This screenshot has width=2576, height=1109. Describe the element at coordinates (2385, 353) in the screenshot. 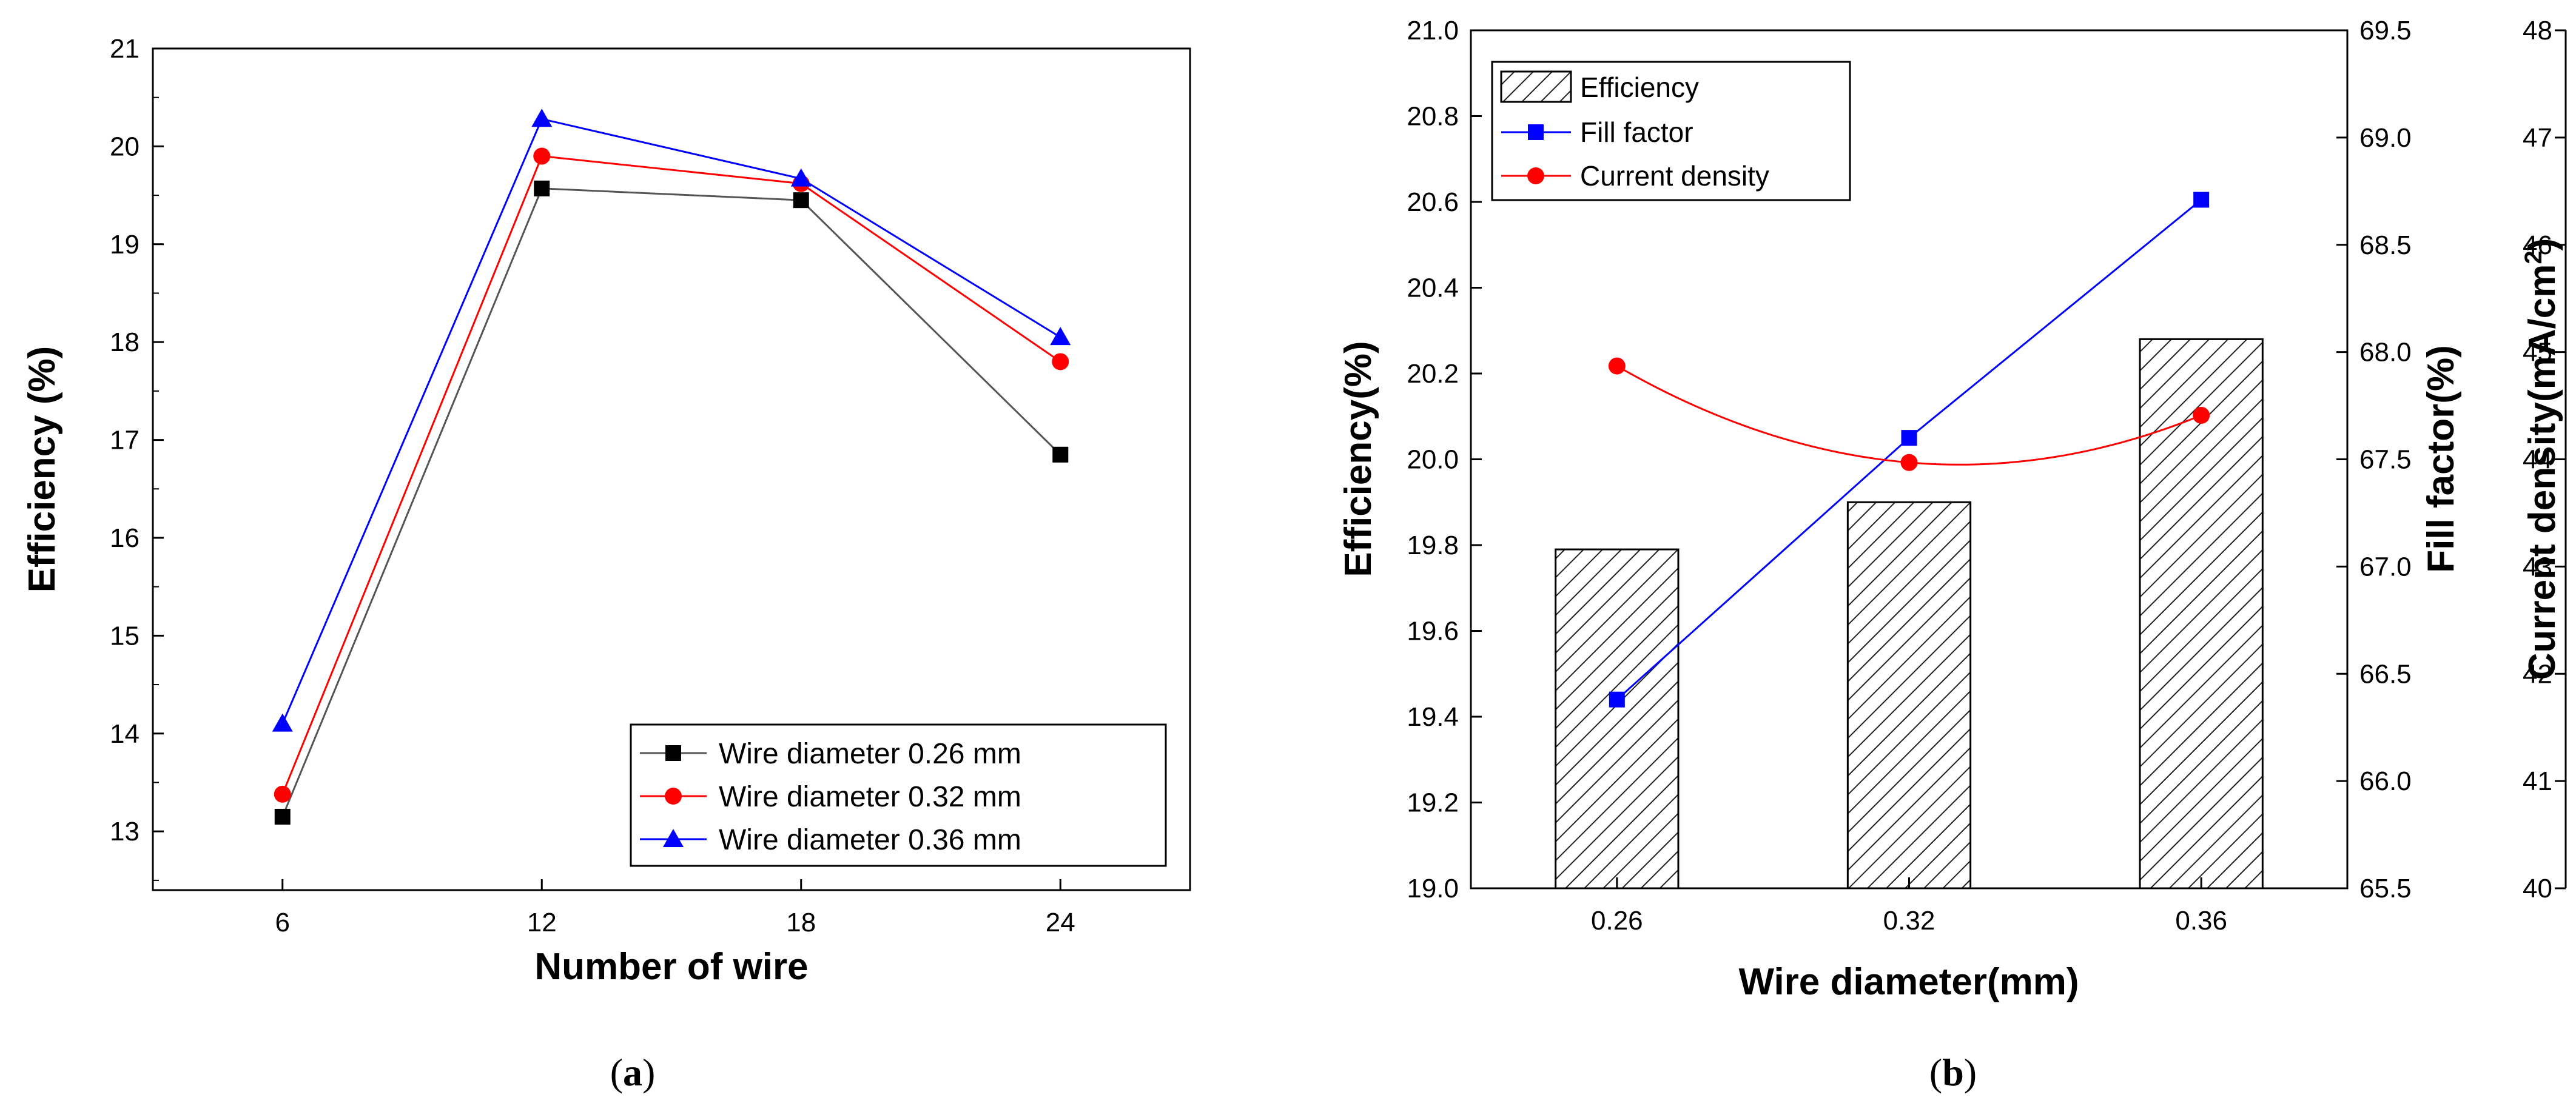

I see `chart-b-fill-factor-axis-tick-label: 68.0` at that location.